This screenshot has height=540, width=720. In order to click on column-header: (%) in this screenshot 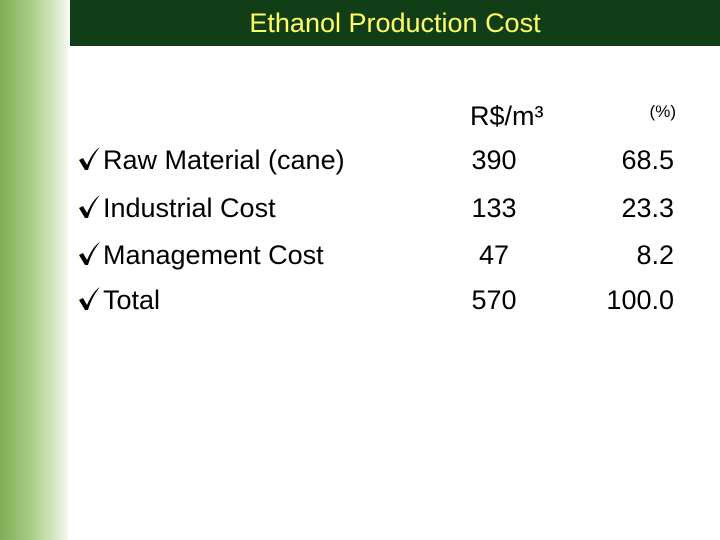, I will do `click(662, 111)`.